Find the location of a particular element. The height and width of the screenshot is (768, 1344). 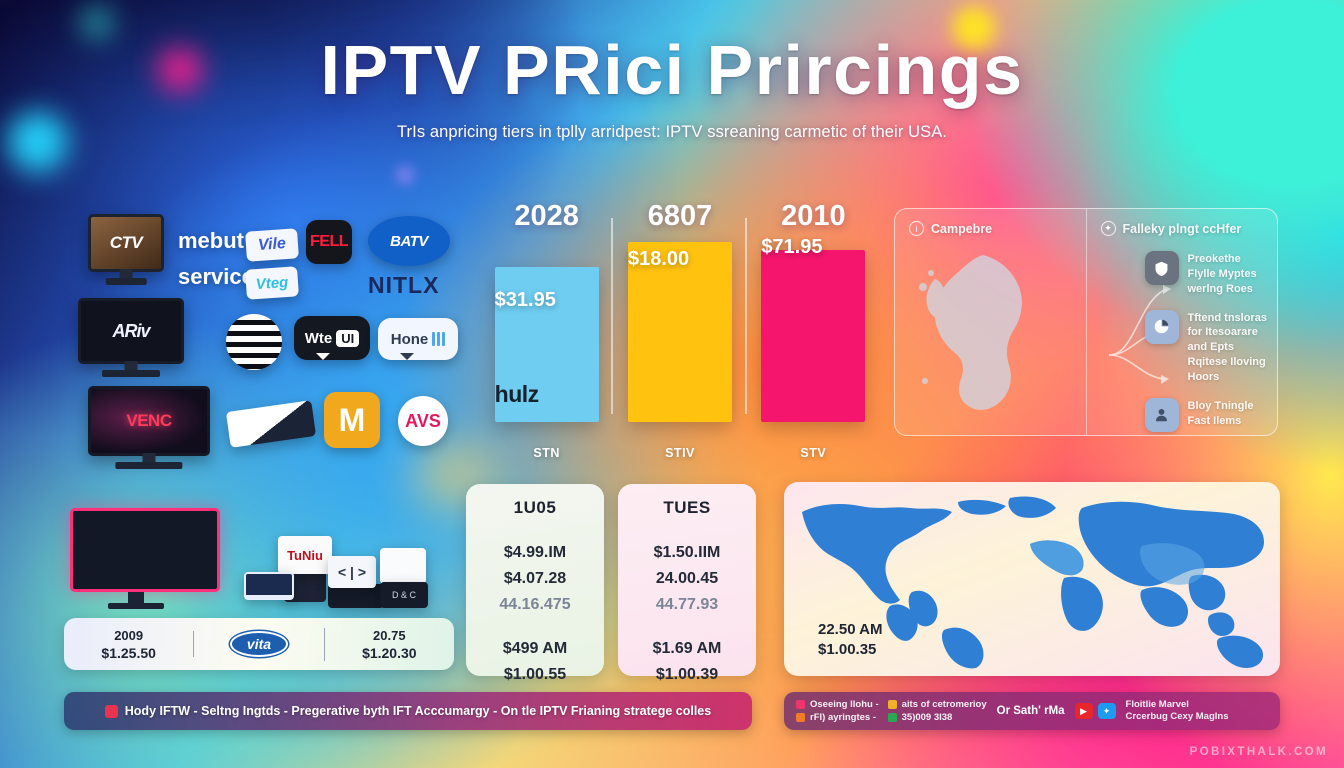

user-rounded-icon is located at coordinates (1161, 414).